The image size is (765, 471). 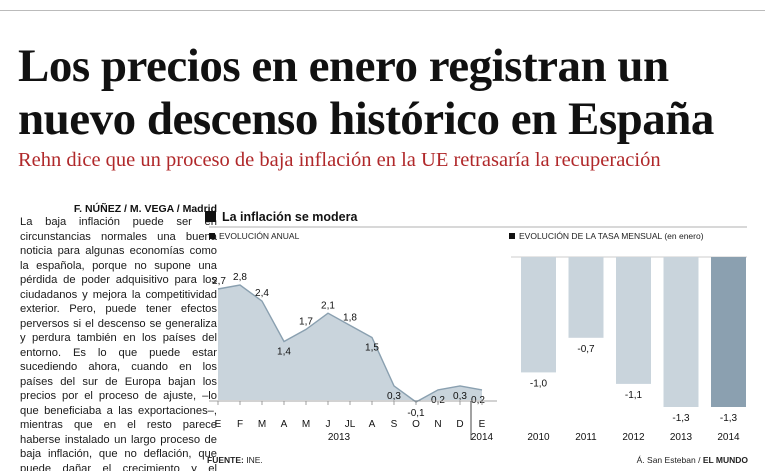 What do you see at coordinates (611, 236) in the screenshot?
I see `monthly-subtitle: EVOLUCIÓN DE LA TASA MENSUAL (en enero)` at bounding box center [611, 236].